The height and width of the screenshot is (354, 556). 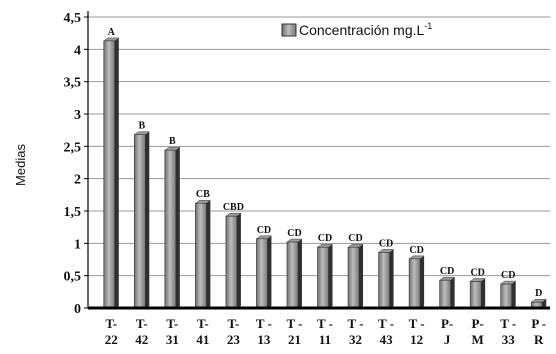 I want to click on x-tick-label-bottom: 11, so click(x=325, y=339).